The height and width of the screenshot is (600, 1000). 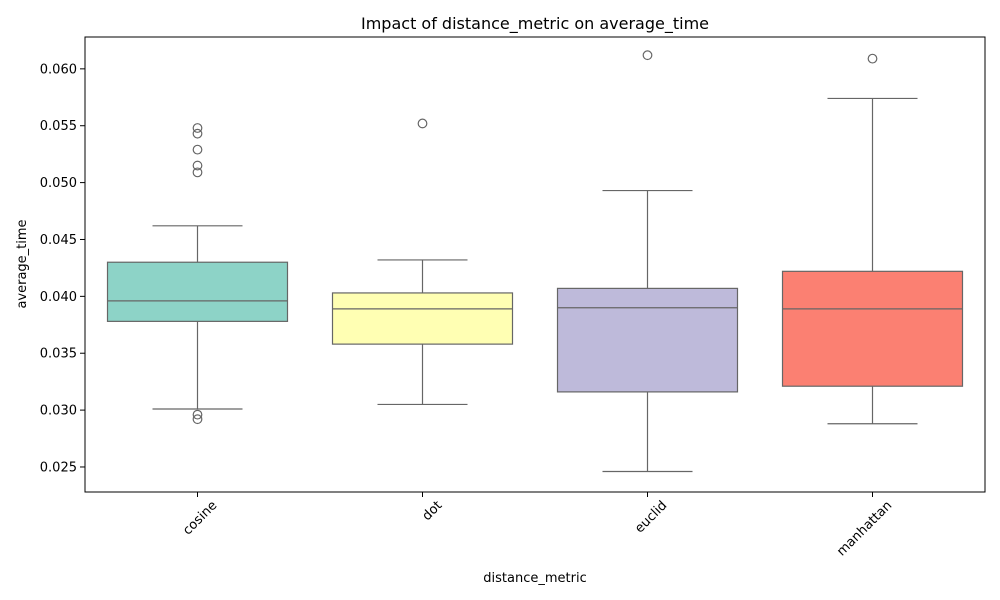 I want to click on y-tick-label: 0.050, so click(x=58, y=183).